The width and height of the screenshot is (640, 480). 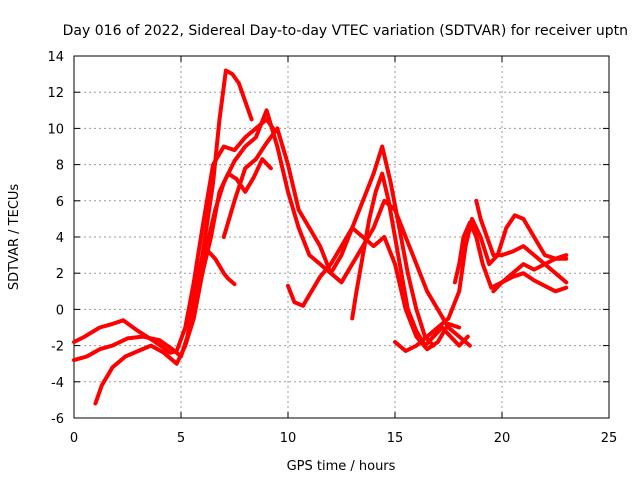 What do you see at coordinates (57, 383) in the screenshot?
I see `y-tick-label: -4` at bounding box center [57, 383].